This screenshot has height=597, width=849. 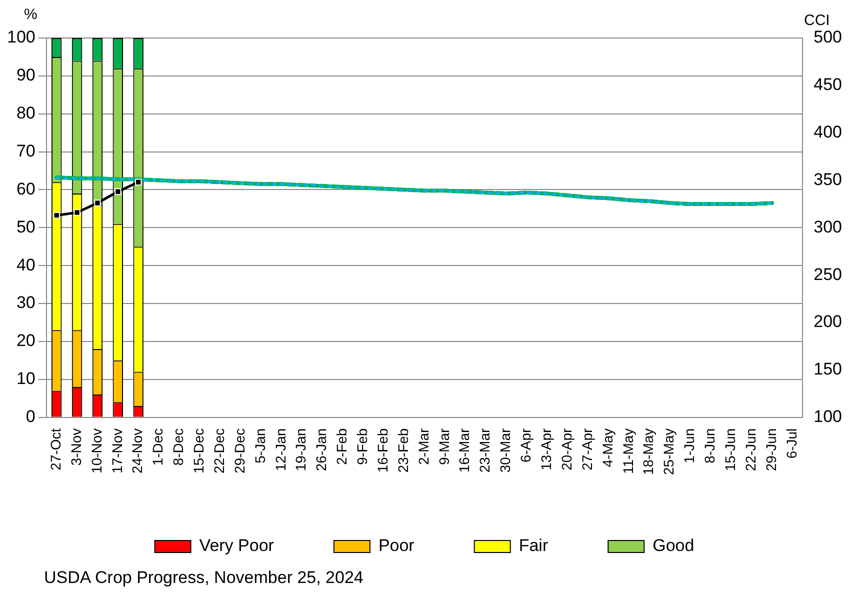 What do you see at coordinates (607, 448) in the screenshot?
I see `x-tick-label: 4-May` at bounding box center [607, 448].